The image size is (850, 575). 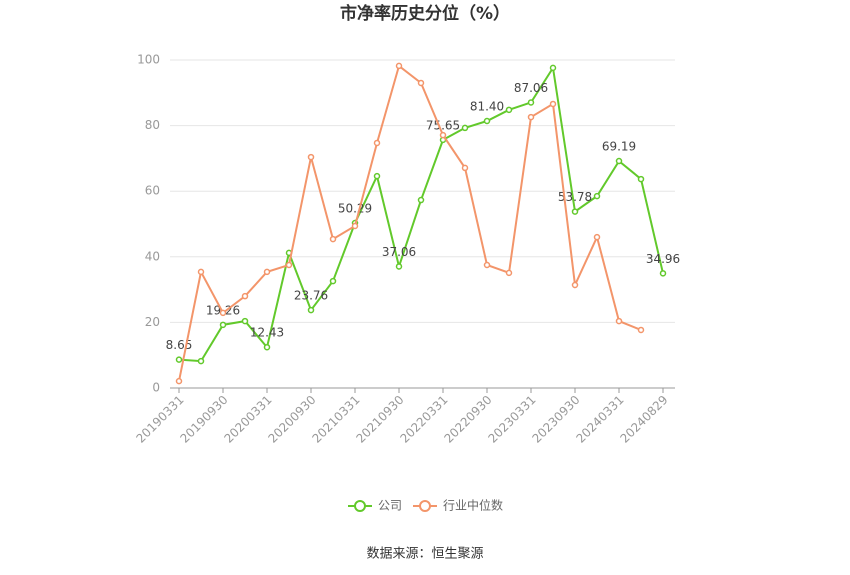 I want to click on data-label: 12.43, so click(x=267, y=333).